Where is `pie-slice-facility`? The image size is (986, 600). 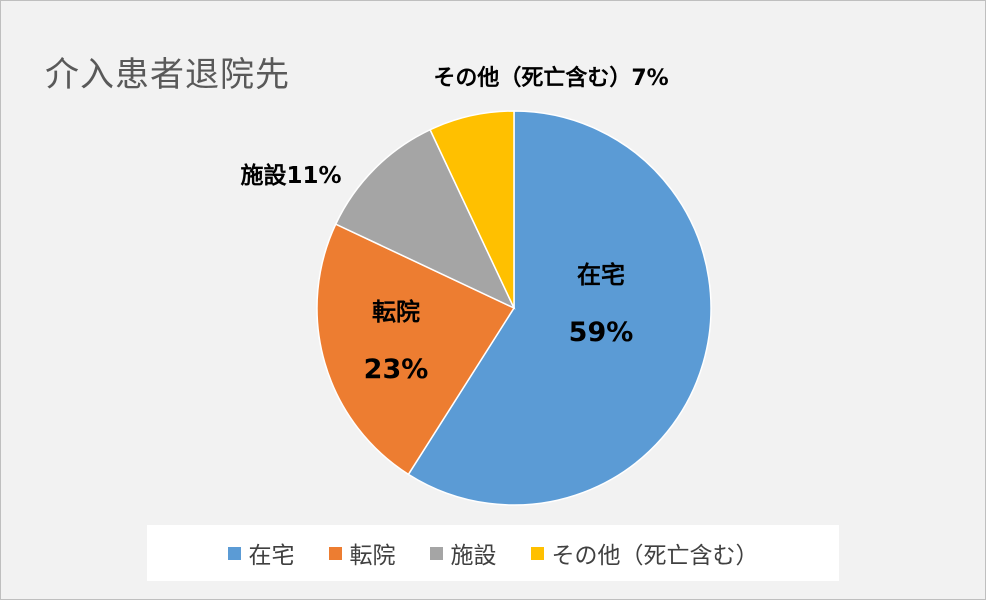
pie-slice-facility is located at coordinates (425, 219).